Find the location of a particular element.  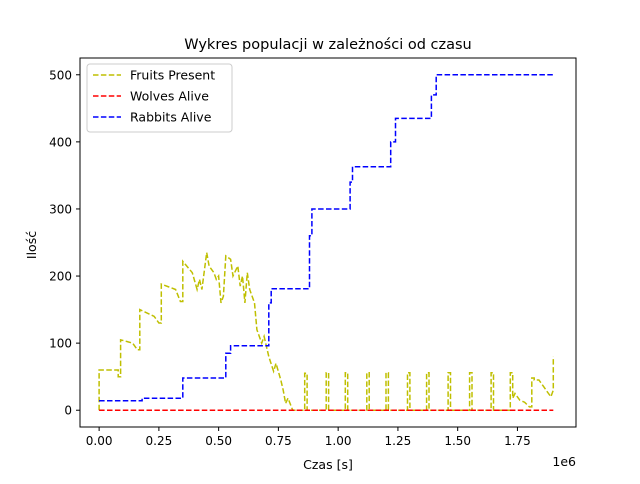

y-tick-label: 500 is located at coordinates (60, 75).